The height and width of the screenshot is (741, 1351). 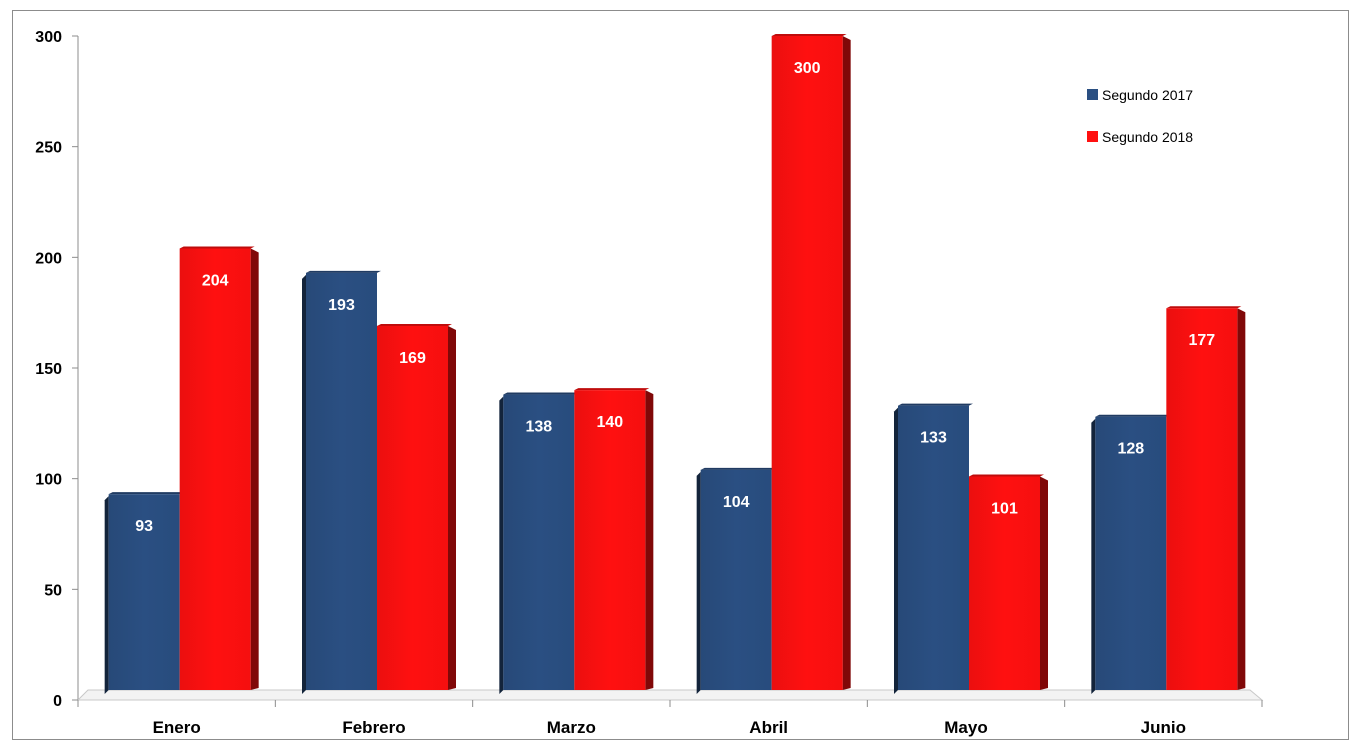 What do you see at coordinates (1004, 508) in the screenshot?
I see `data-label: 101` at bounding box center [1004, 508].